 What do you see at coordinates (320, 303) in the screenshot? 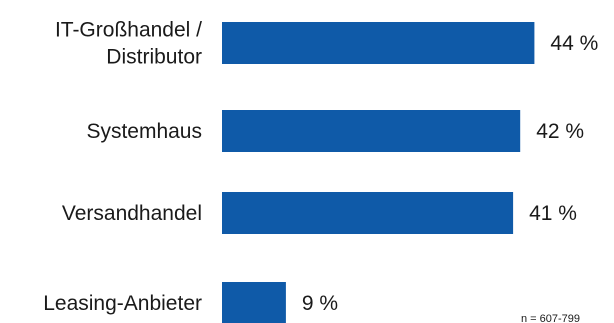
I see `value-label-3: 9 %` at bounding box center [320, 303].